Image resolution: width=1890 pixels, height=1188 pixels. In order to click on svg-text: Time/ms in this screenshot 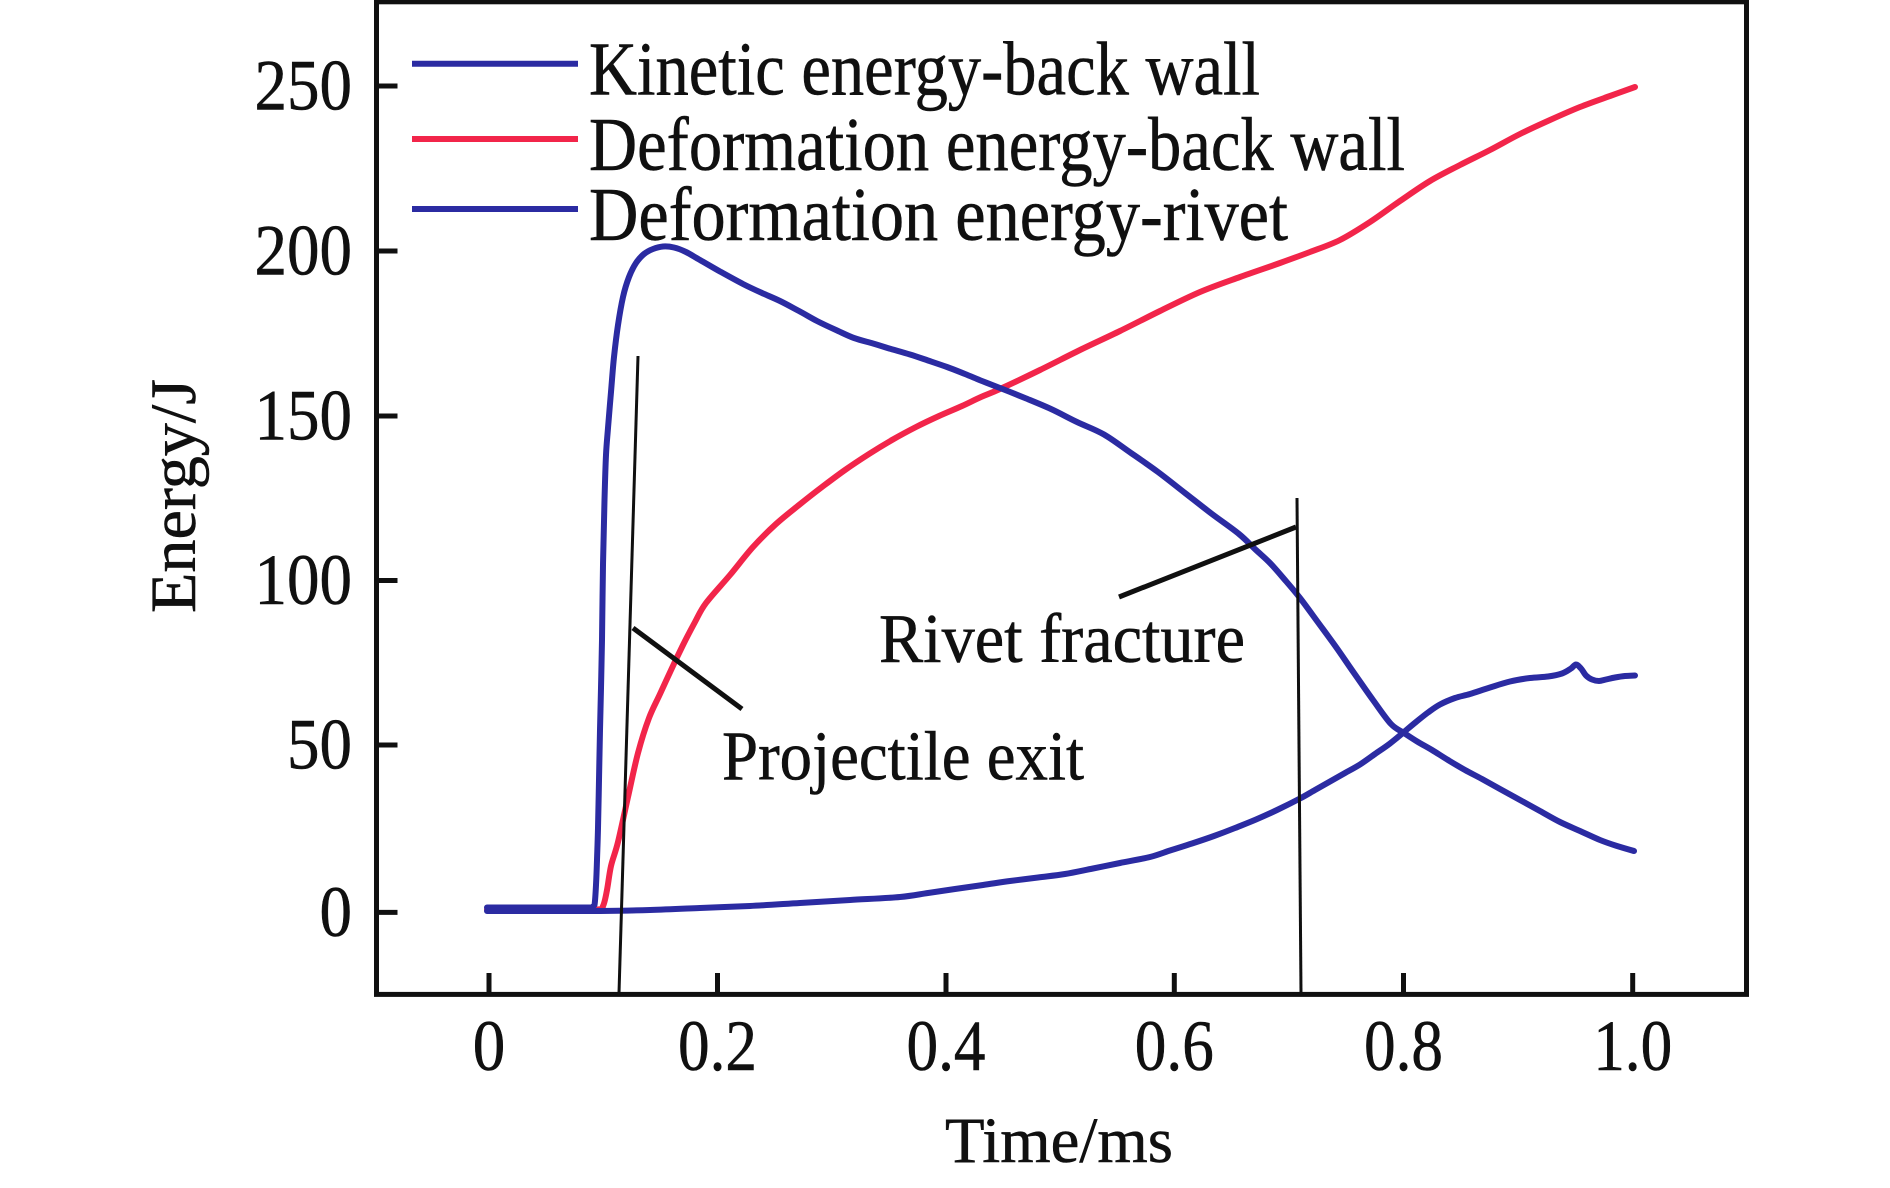, I will do `click(1059, 1141)`.